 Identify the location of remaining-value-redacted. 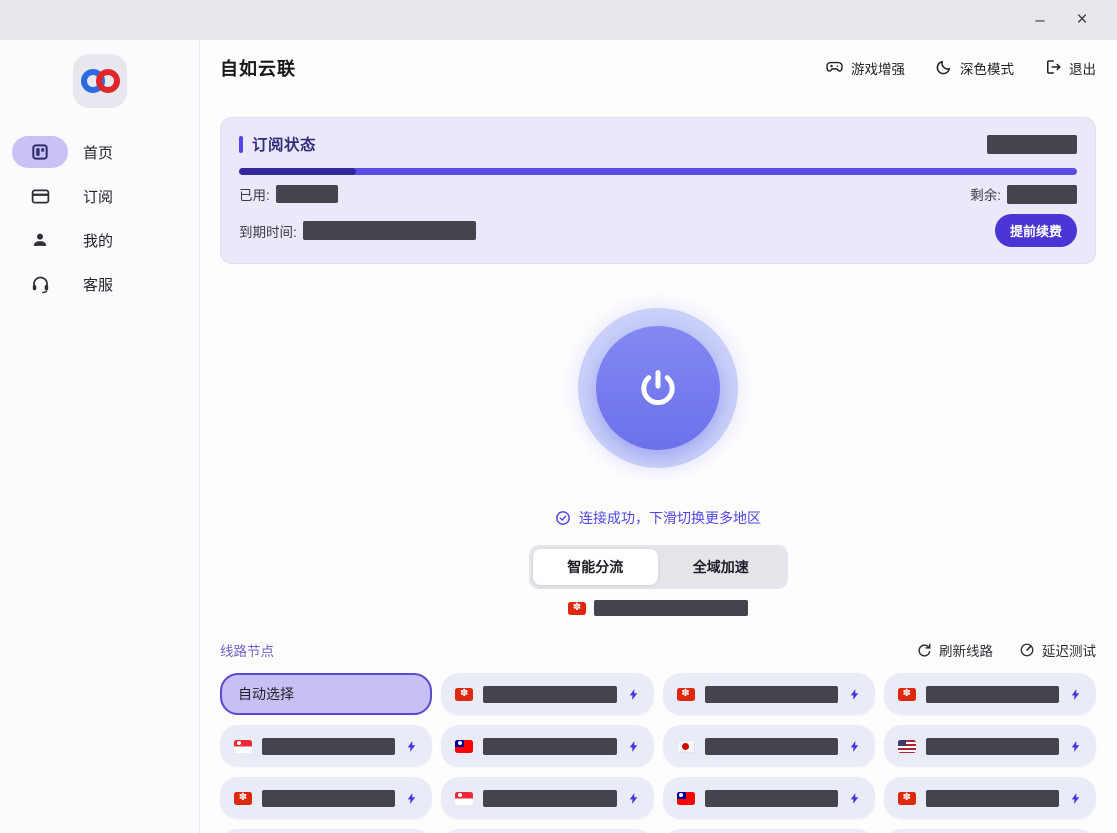
(1042, 194).